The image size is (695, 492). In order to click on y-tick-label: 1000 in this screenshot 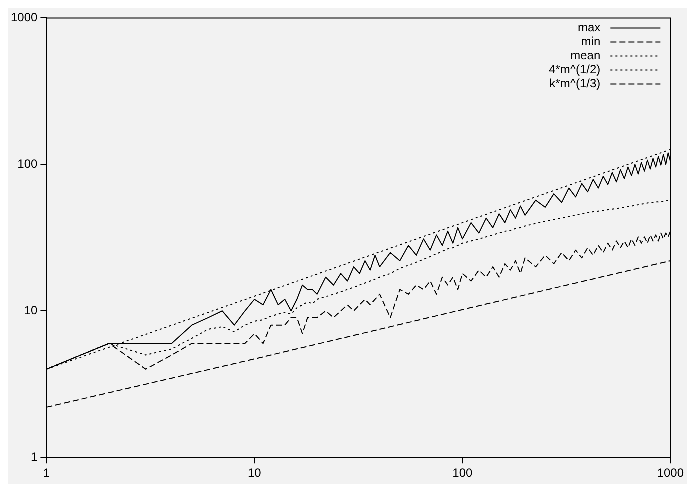, I will do `click(24, 17)`.